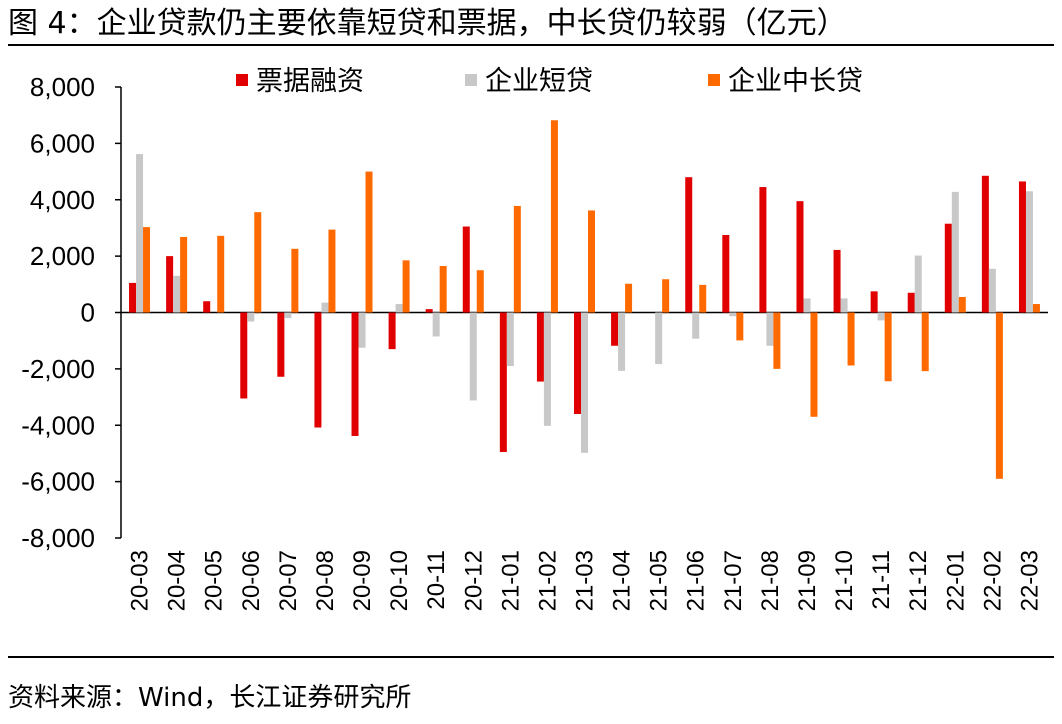 This screenshot has width=1062, height=724. I want to click on bar-票据融资-21-06, so click(689, 245).